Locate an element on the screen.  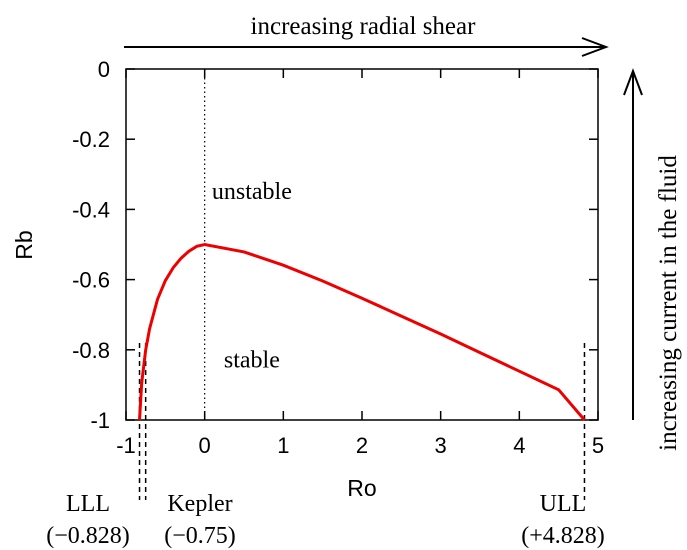
marker-name: LLL is located at coordinates (88, 504).